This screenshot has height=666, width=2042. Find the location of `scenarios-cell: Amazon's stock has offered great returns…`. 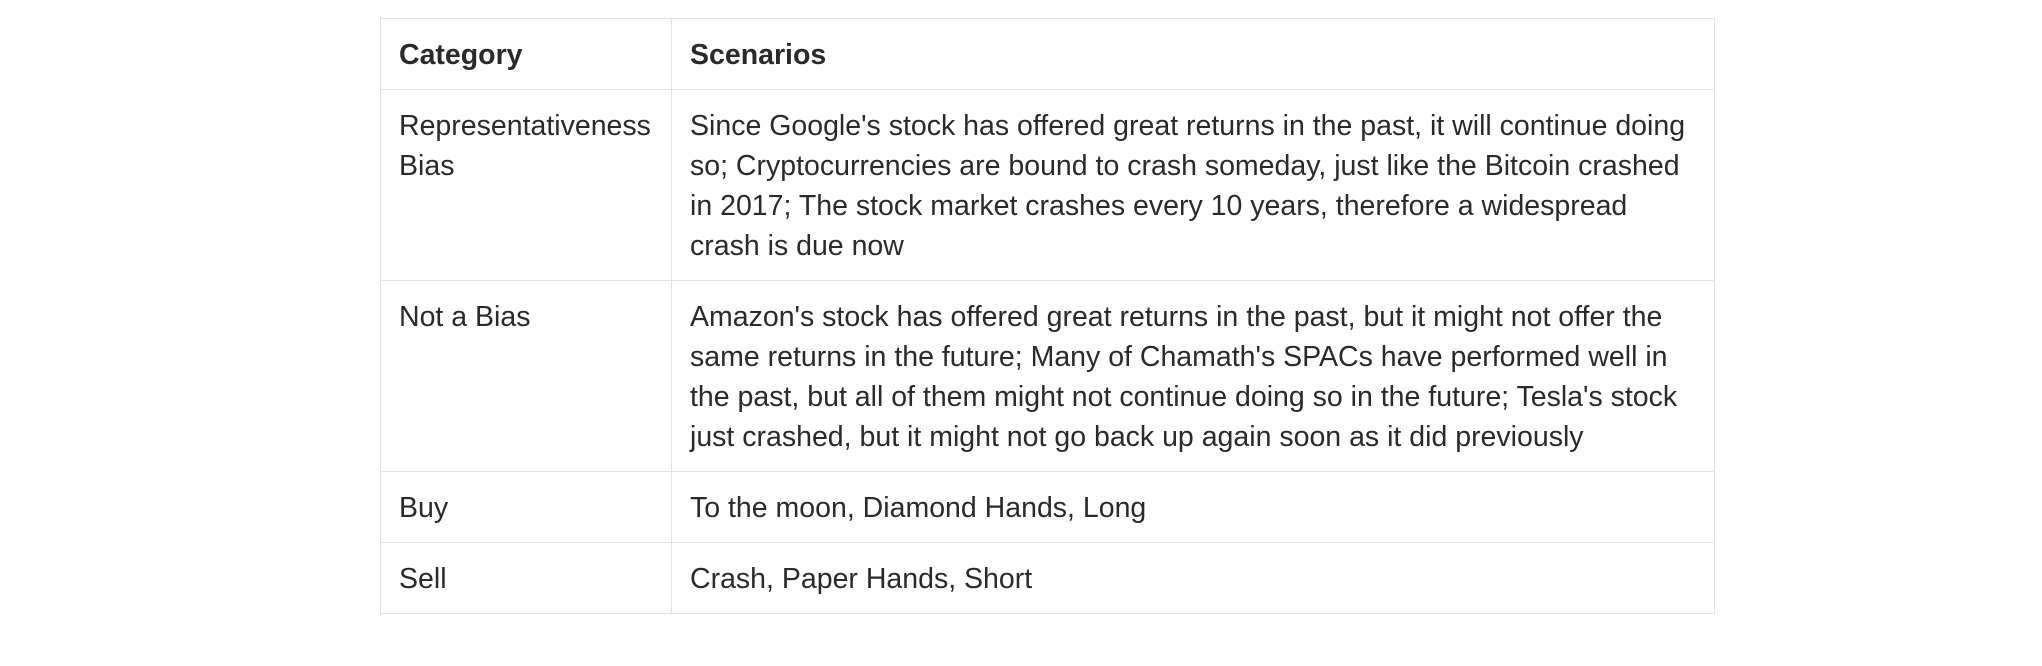

scenarios-cell: Amazon's stock has offered great returns… is located at coordinates (1193, 376).